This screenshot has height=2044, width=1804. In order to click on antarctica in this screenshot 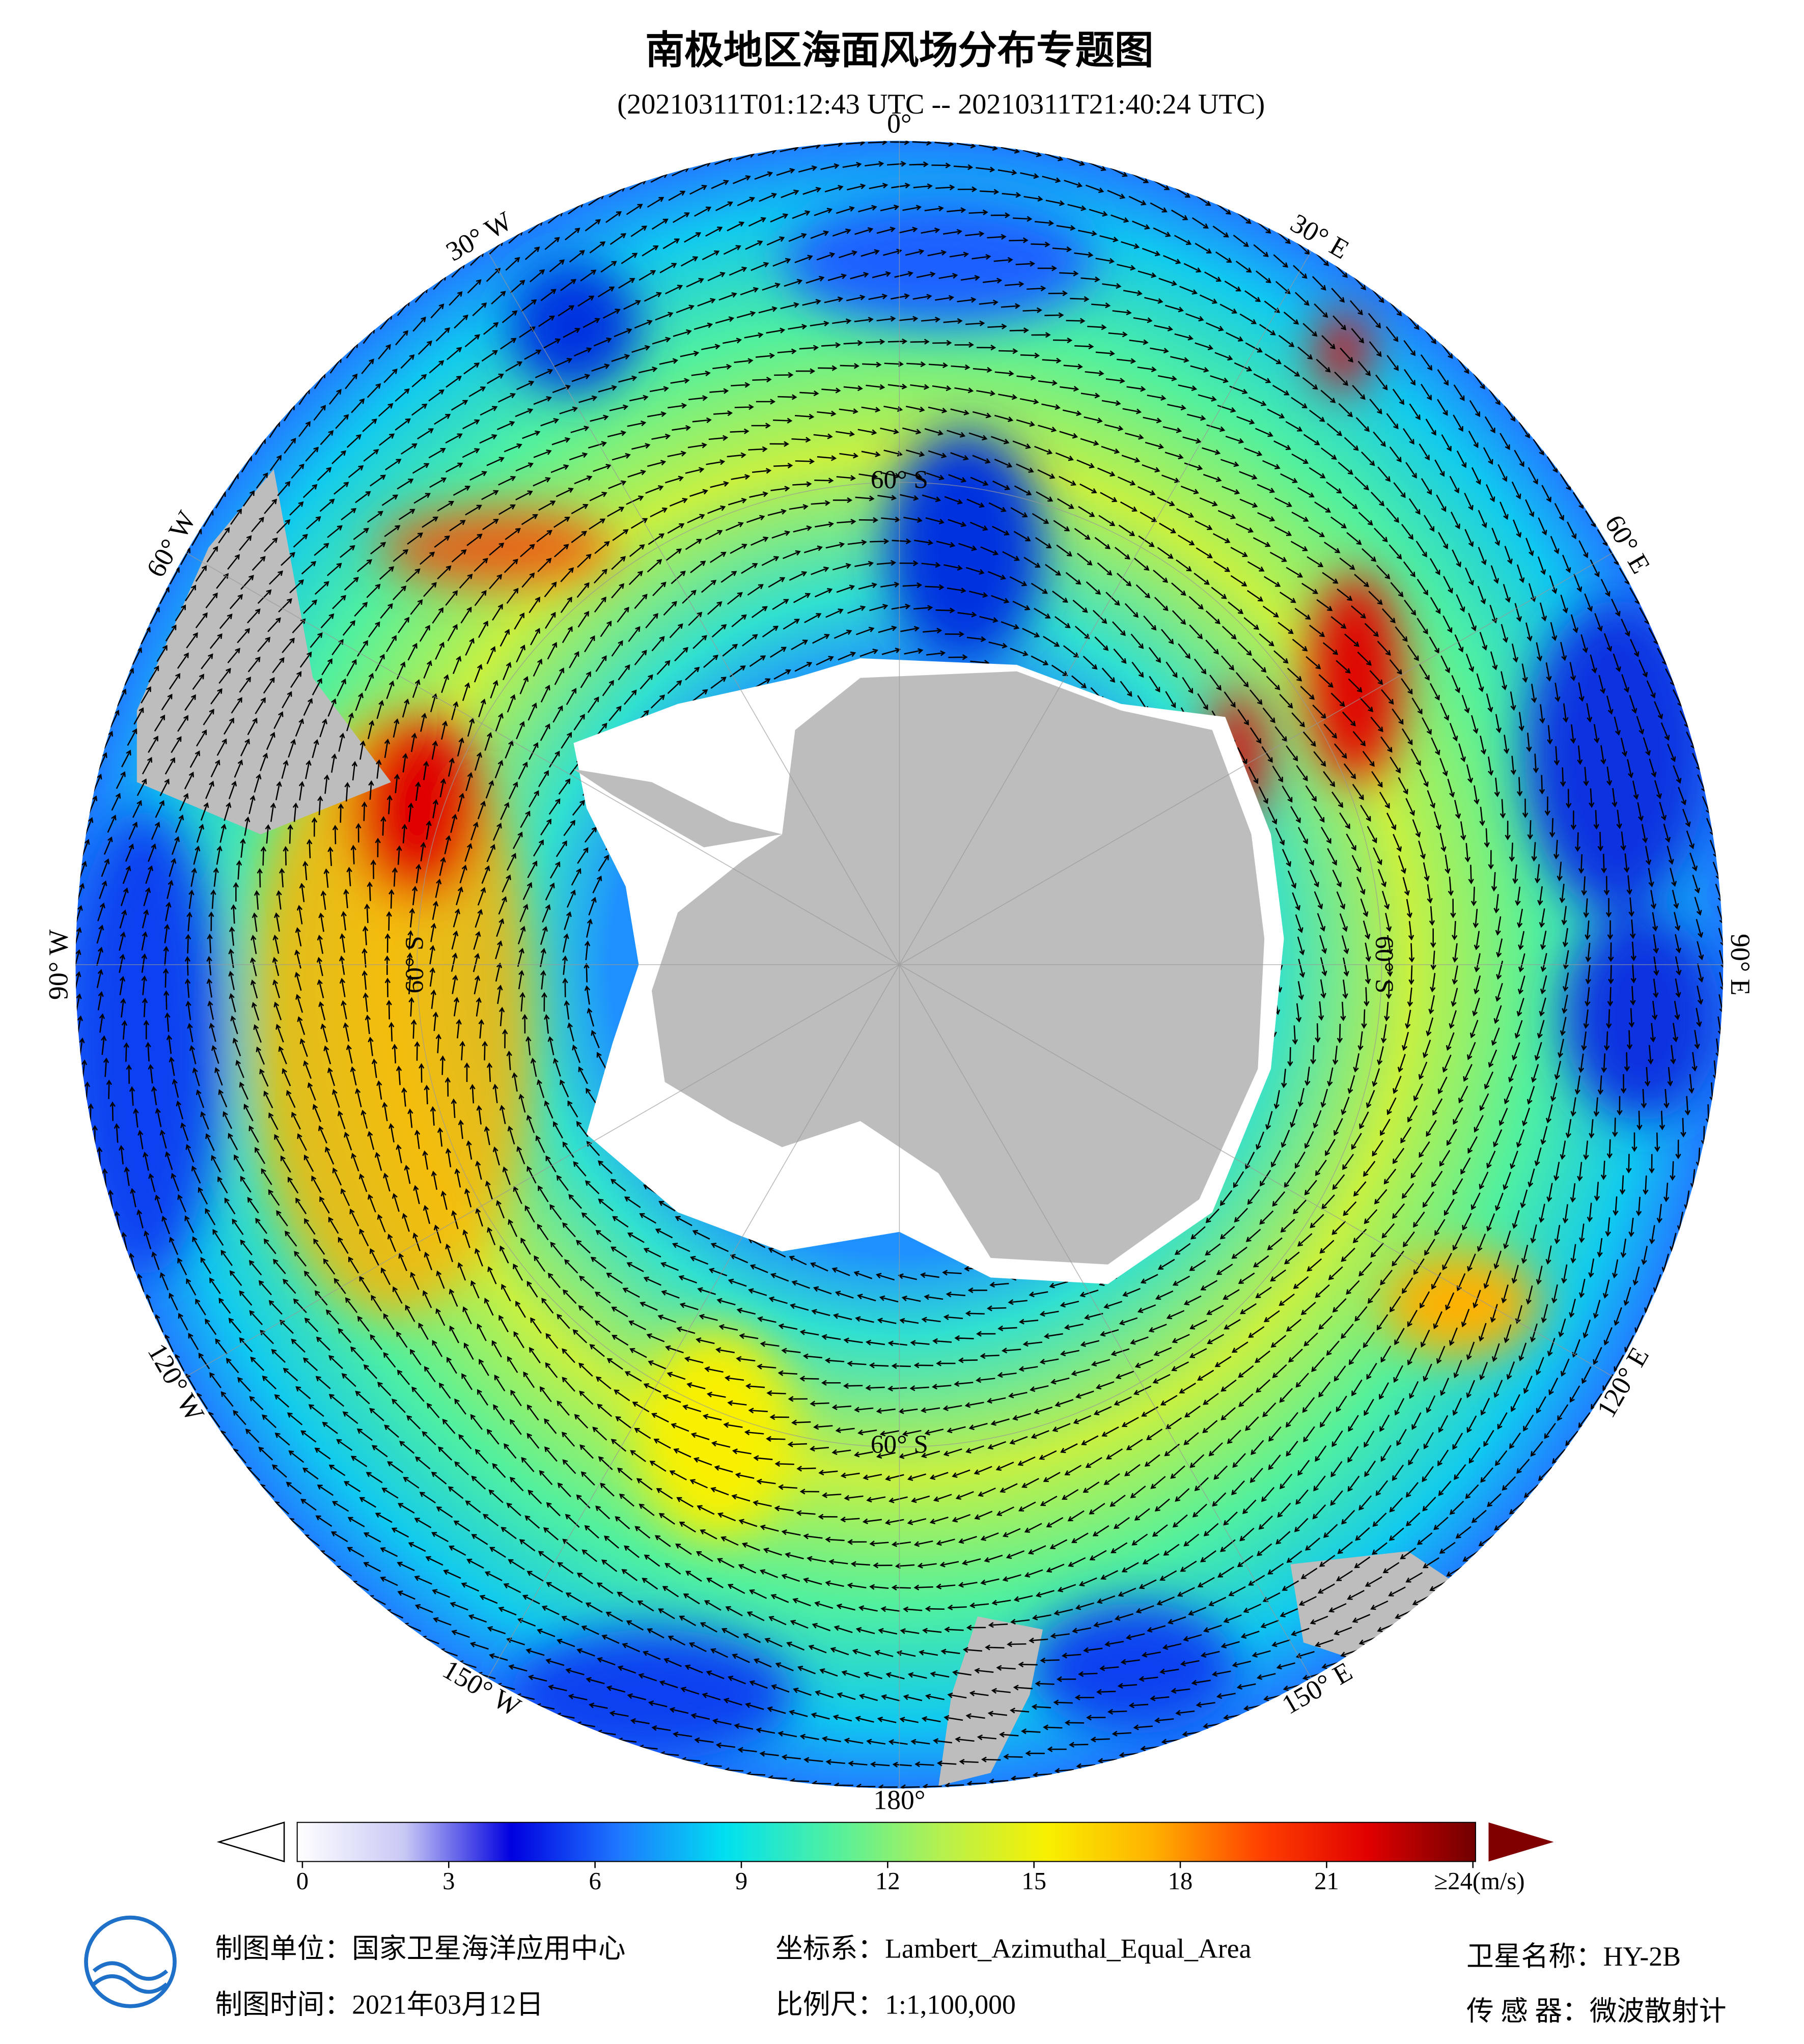, I will do `click(919, 968)`.